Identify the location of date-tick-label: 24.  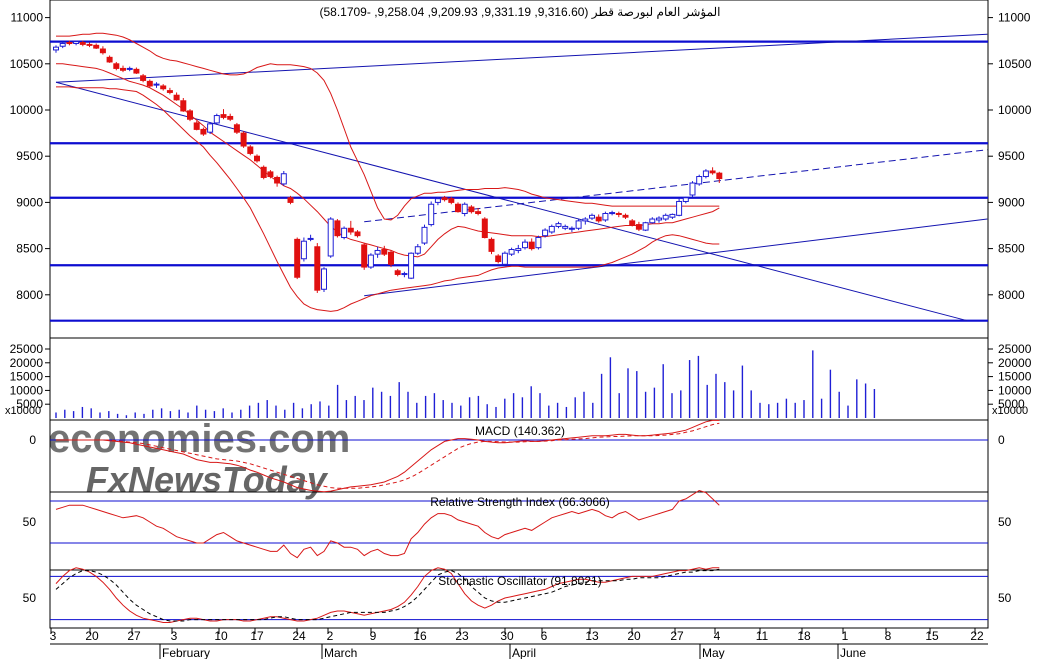
(299, 636).